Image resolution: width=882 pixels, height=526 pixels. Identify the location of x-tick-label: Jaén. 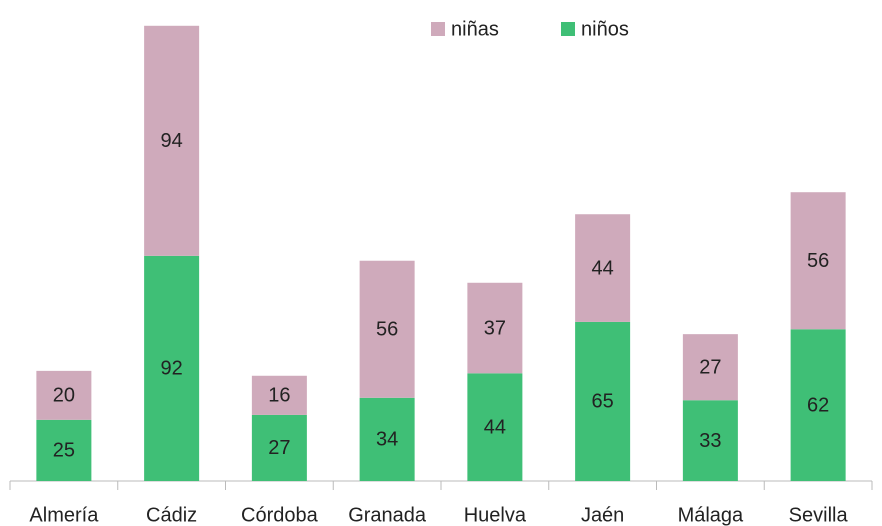
(602, 515).